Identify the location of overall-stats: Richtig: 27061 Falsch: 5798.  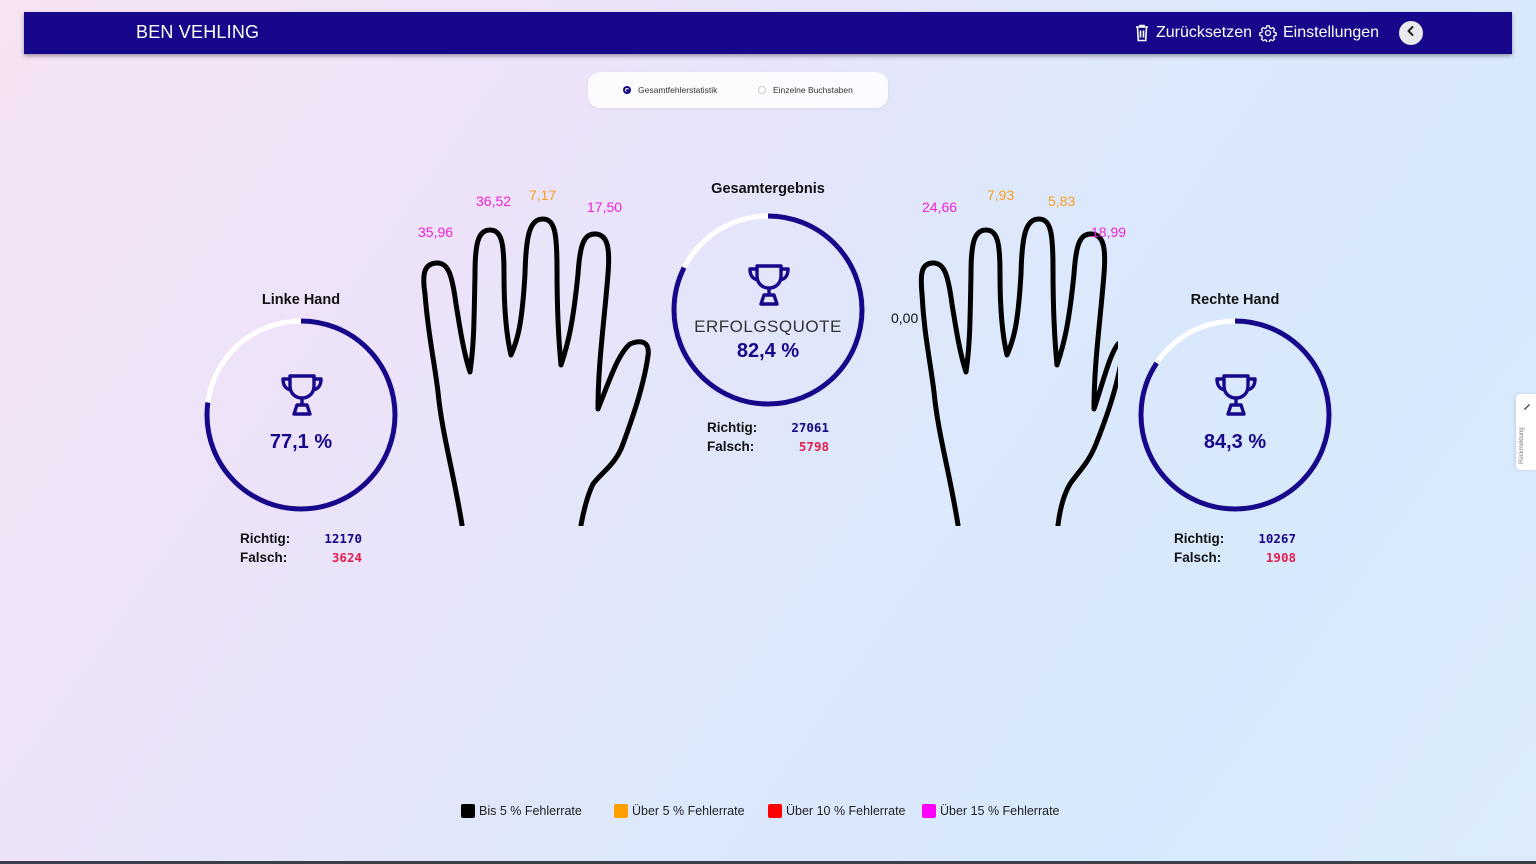
(768, 439).